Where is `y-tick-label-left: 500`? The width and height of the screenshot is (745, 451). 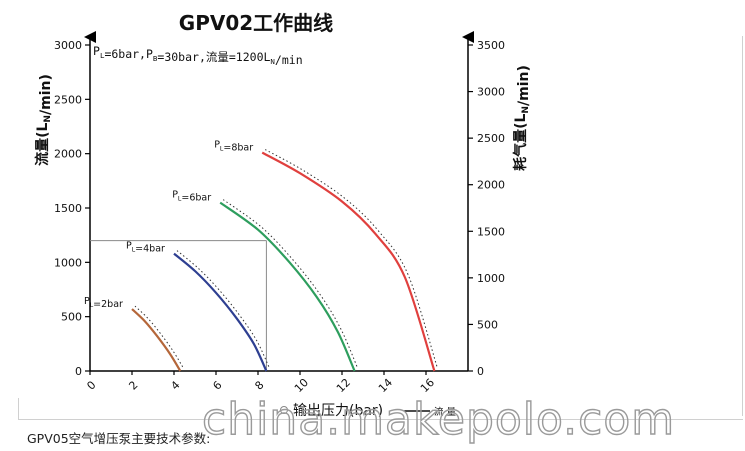
y-tick-label-left: 500 is located at coordinates (71, 317).